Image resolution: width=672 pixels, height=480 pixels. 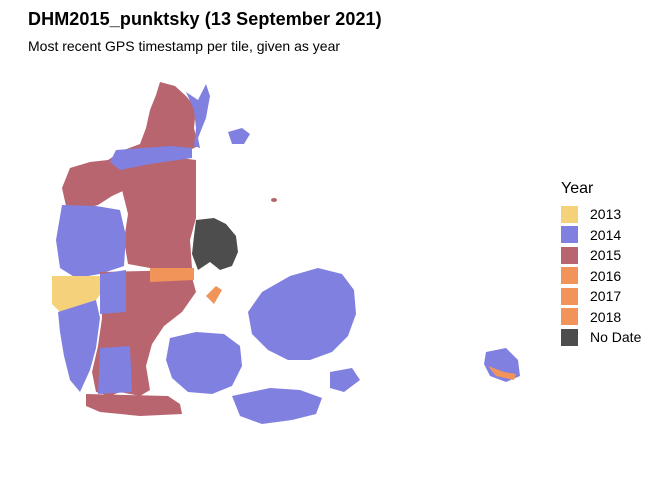 What do you see at coordinates (158, 213) in the screenshot?
I see `region-2015-central-jutland` at bounding box center [158, 213].